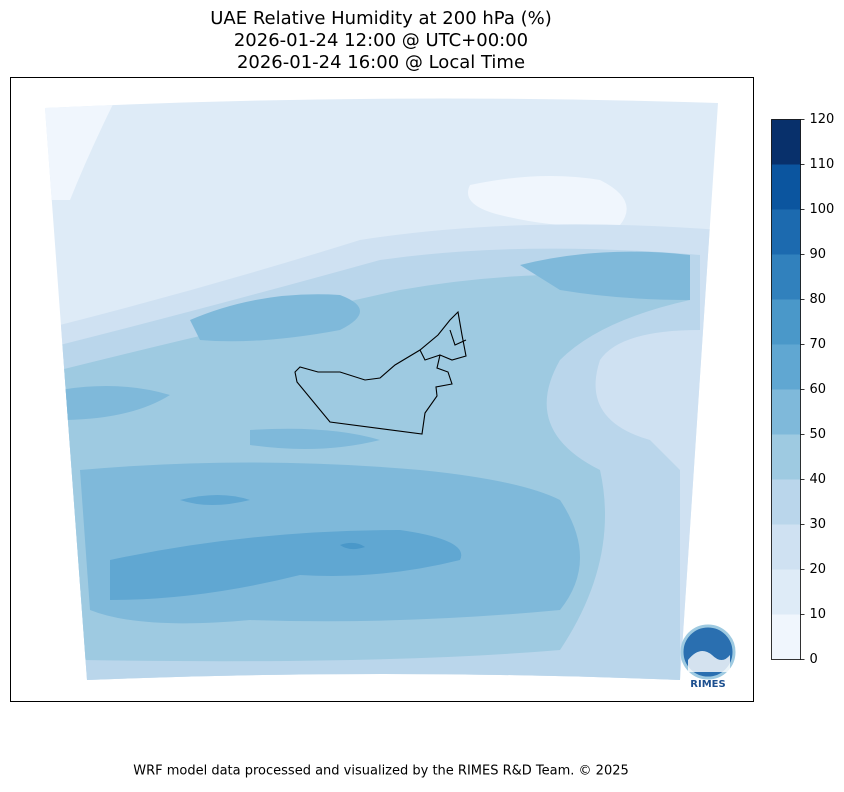  I want to click on colorbar-frame, so click(786, 389).